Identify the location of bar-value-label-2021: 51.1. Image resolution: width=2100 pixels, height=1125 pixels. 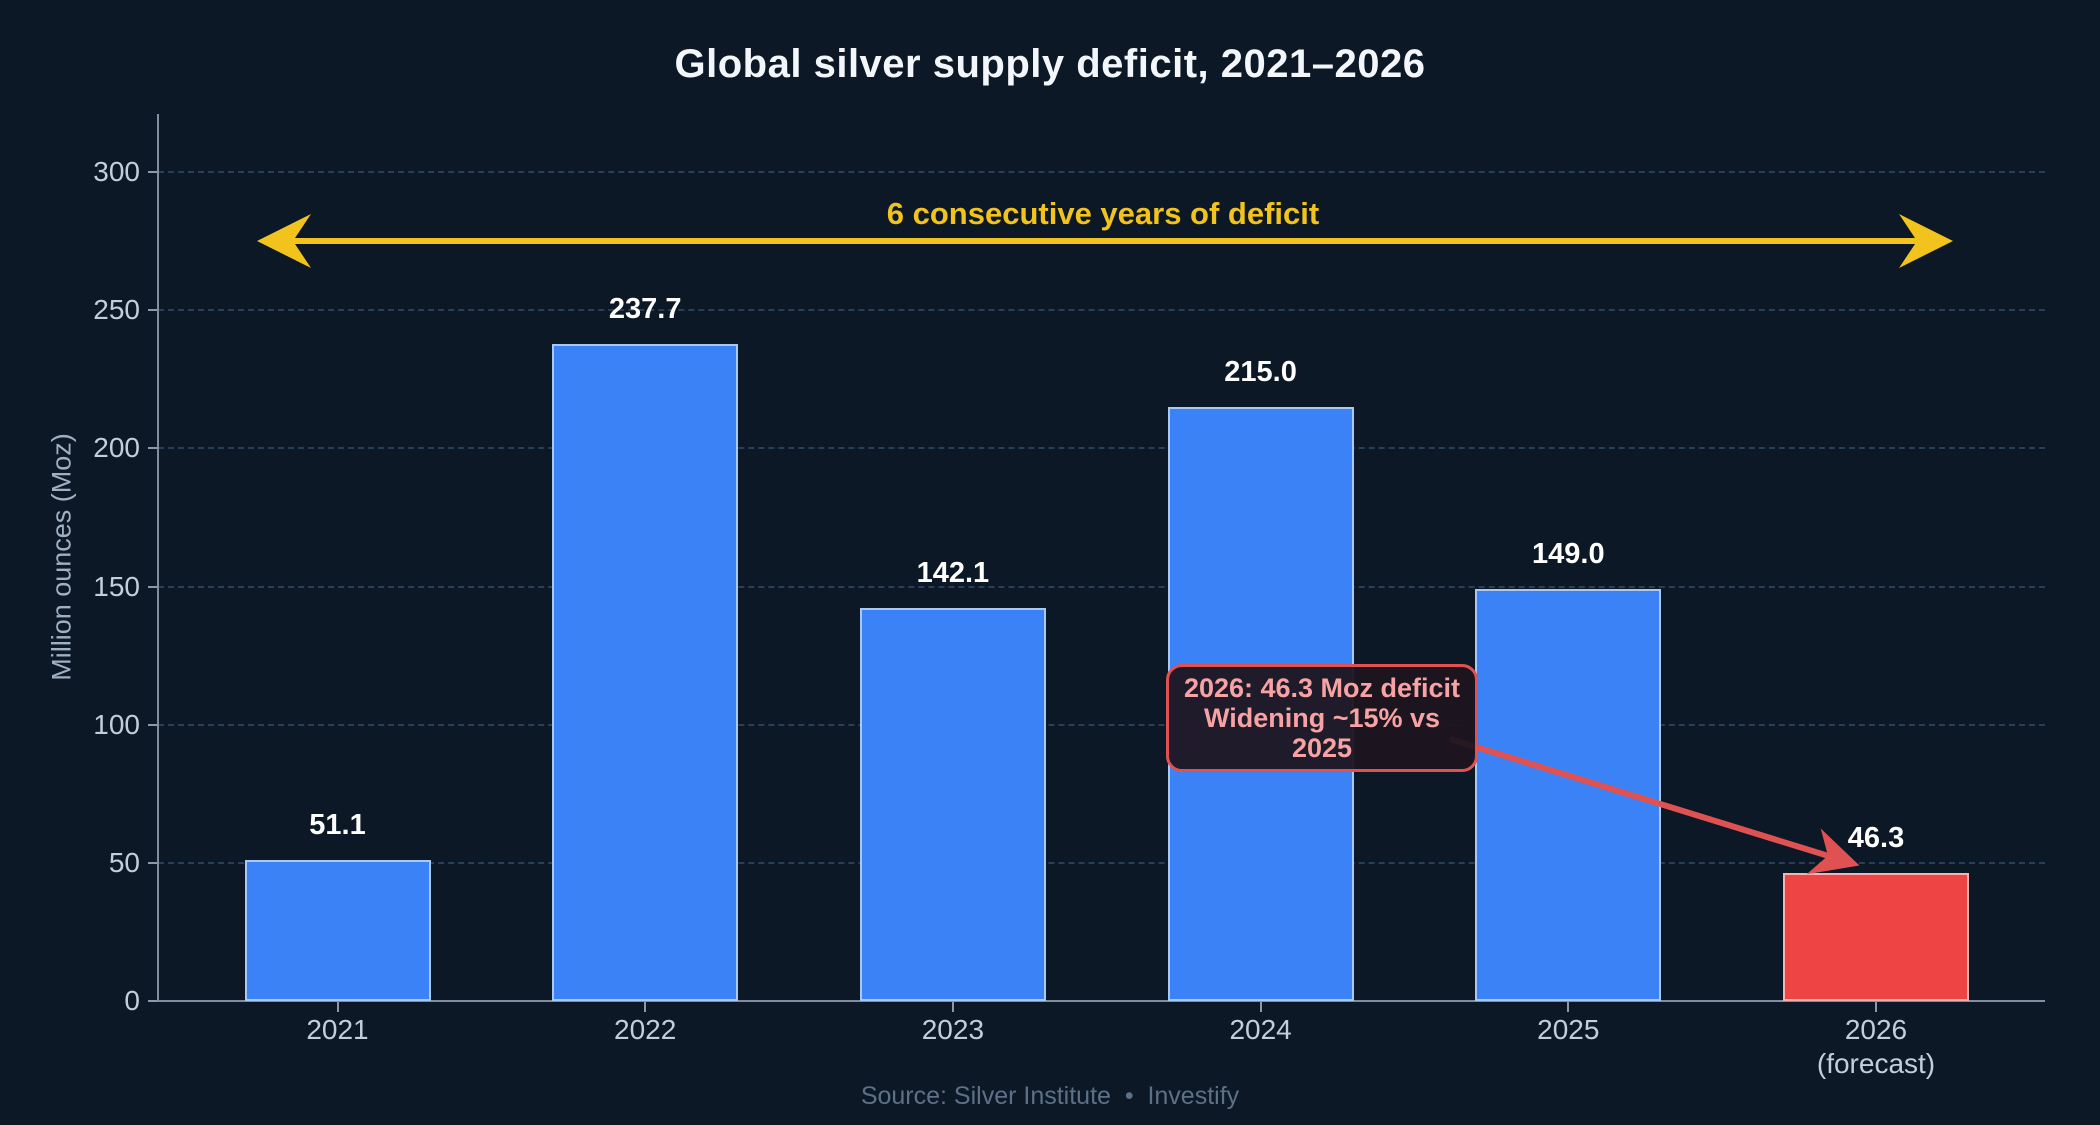
(337, 824).